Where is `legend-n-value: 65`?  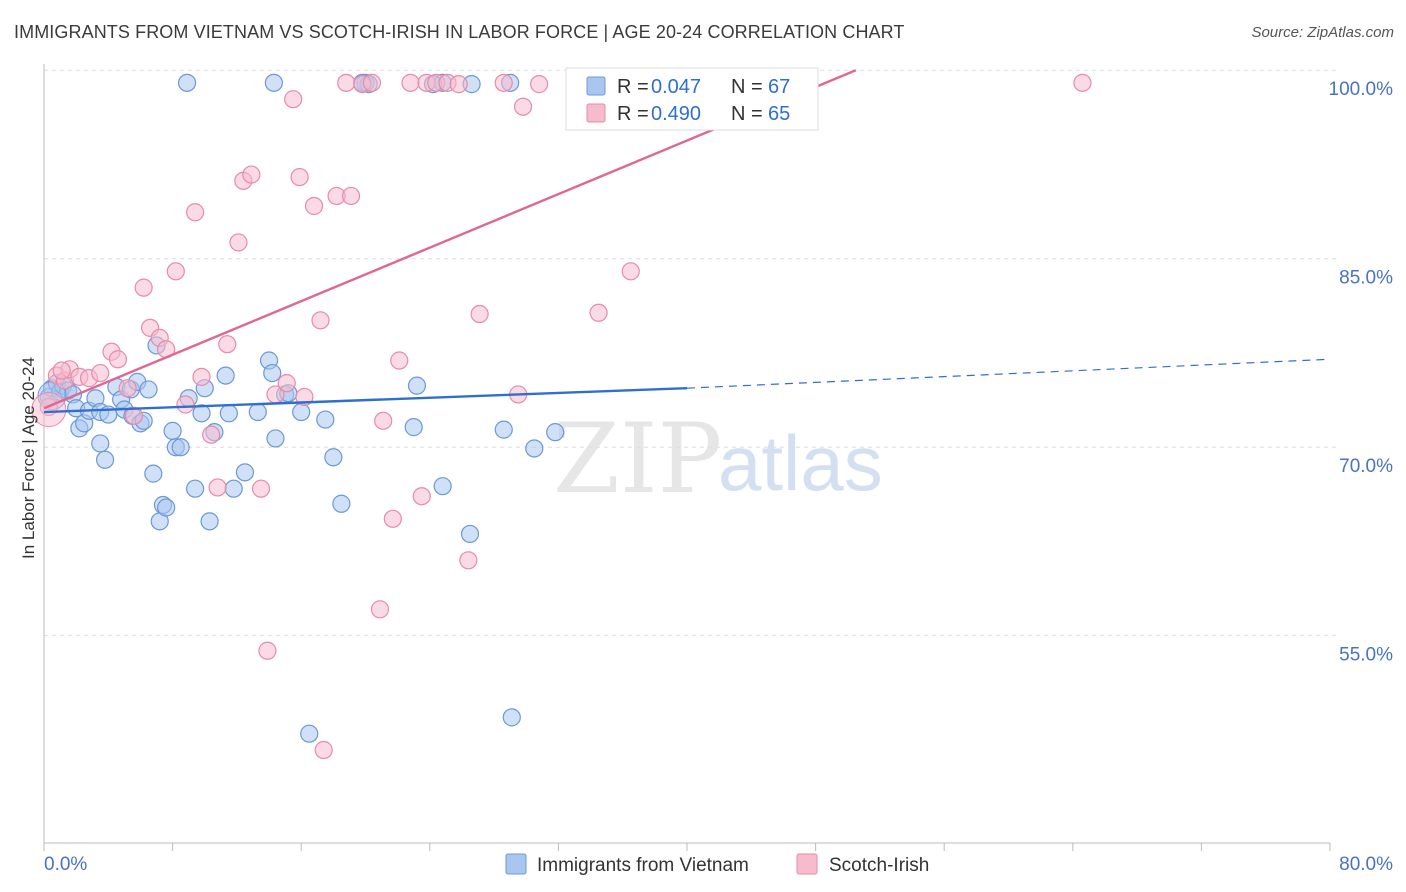 legend-n-value: 65 is located at coordinates (779, 114).